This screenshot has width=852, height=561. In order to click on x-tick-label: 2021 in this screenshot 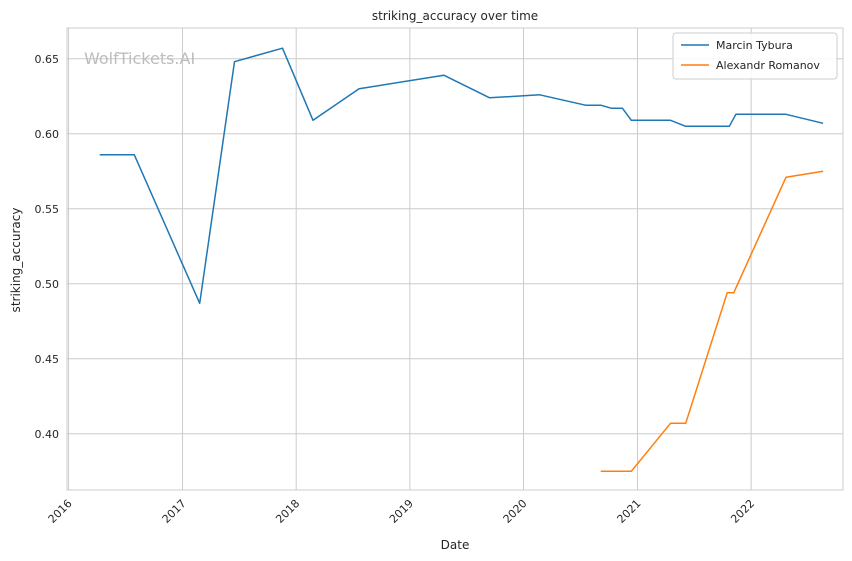, I will do `click(629, 511)`.